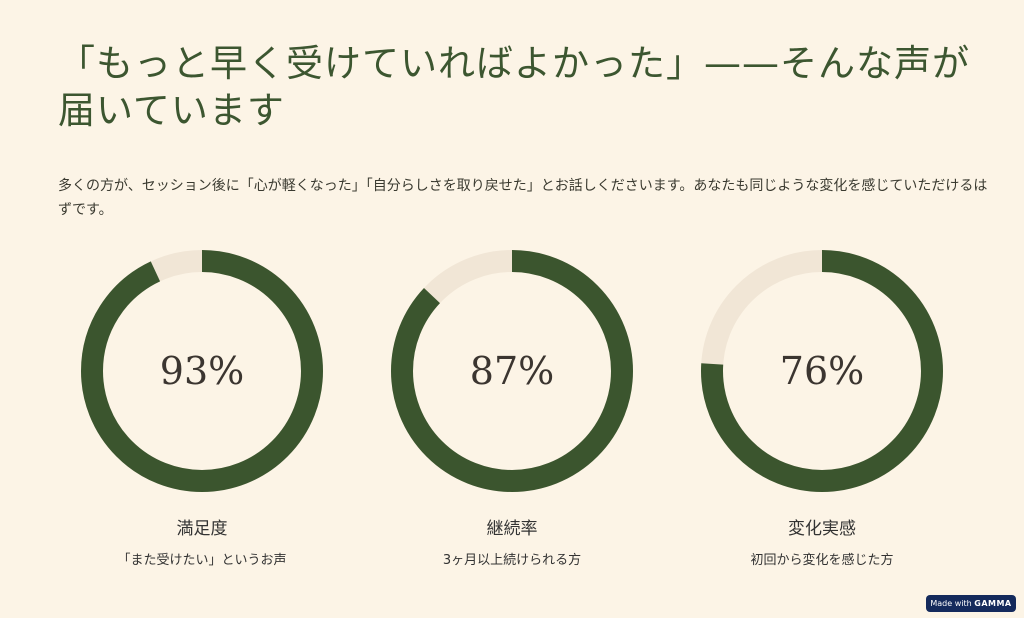 The image size is (1024, 618). Describe the element at coordinates (993, 603) in the screenshot. I see `badge-brand: GAMMA` at that location.